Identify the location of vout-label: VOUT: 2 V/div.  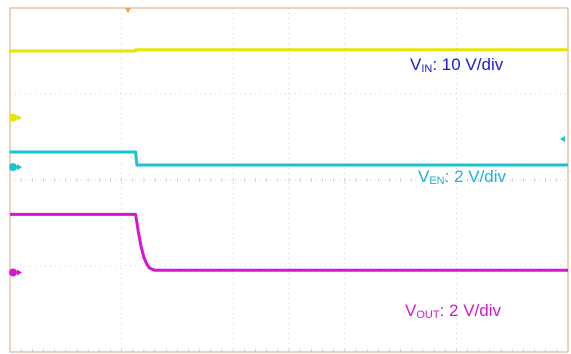
(453, 311).